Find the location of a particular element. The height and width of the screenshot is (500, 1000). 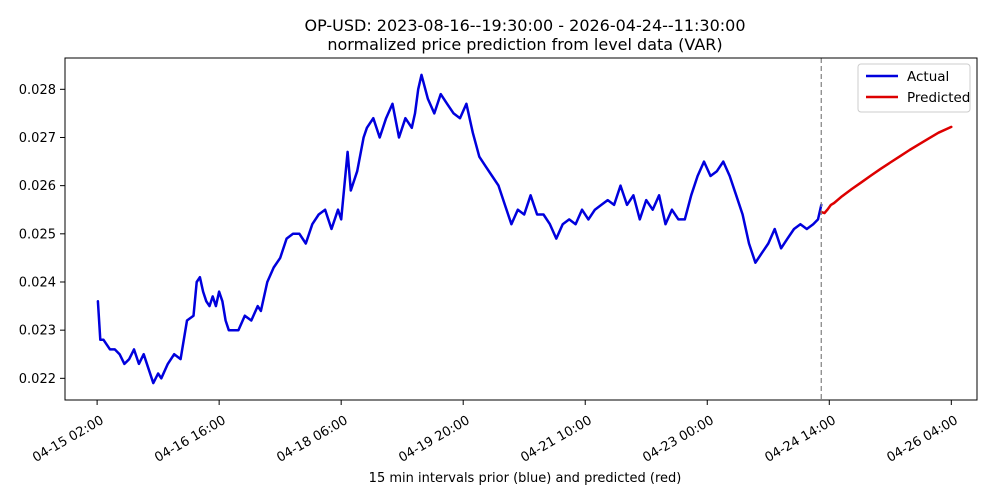

legend-label-predicted: Predicted is located at coordinates (938, 98).